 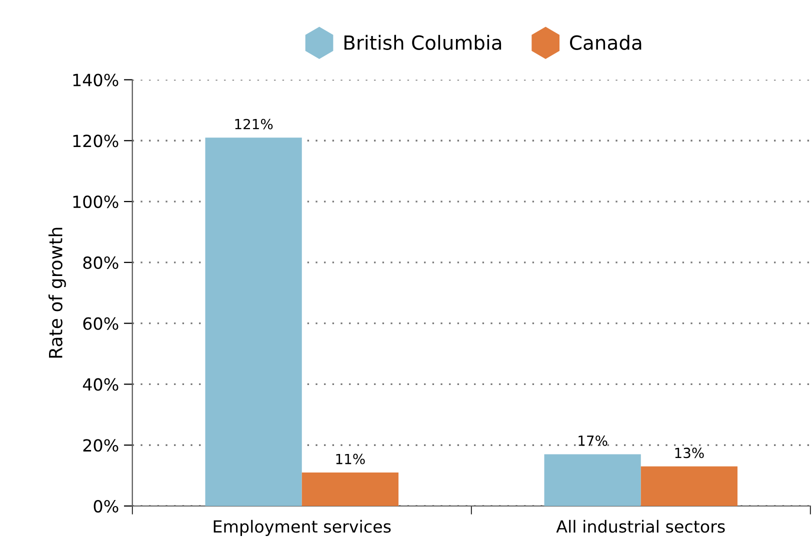 I want to click on y-tick-label: 60%, so click(x=100, y=323).